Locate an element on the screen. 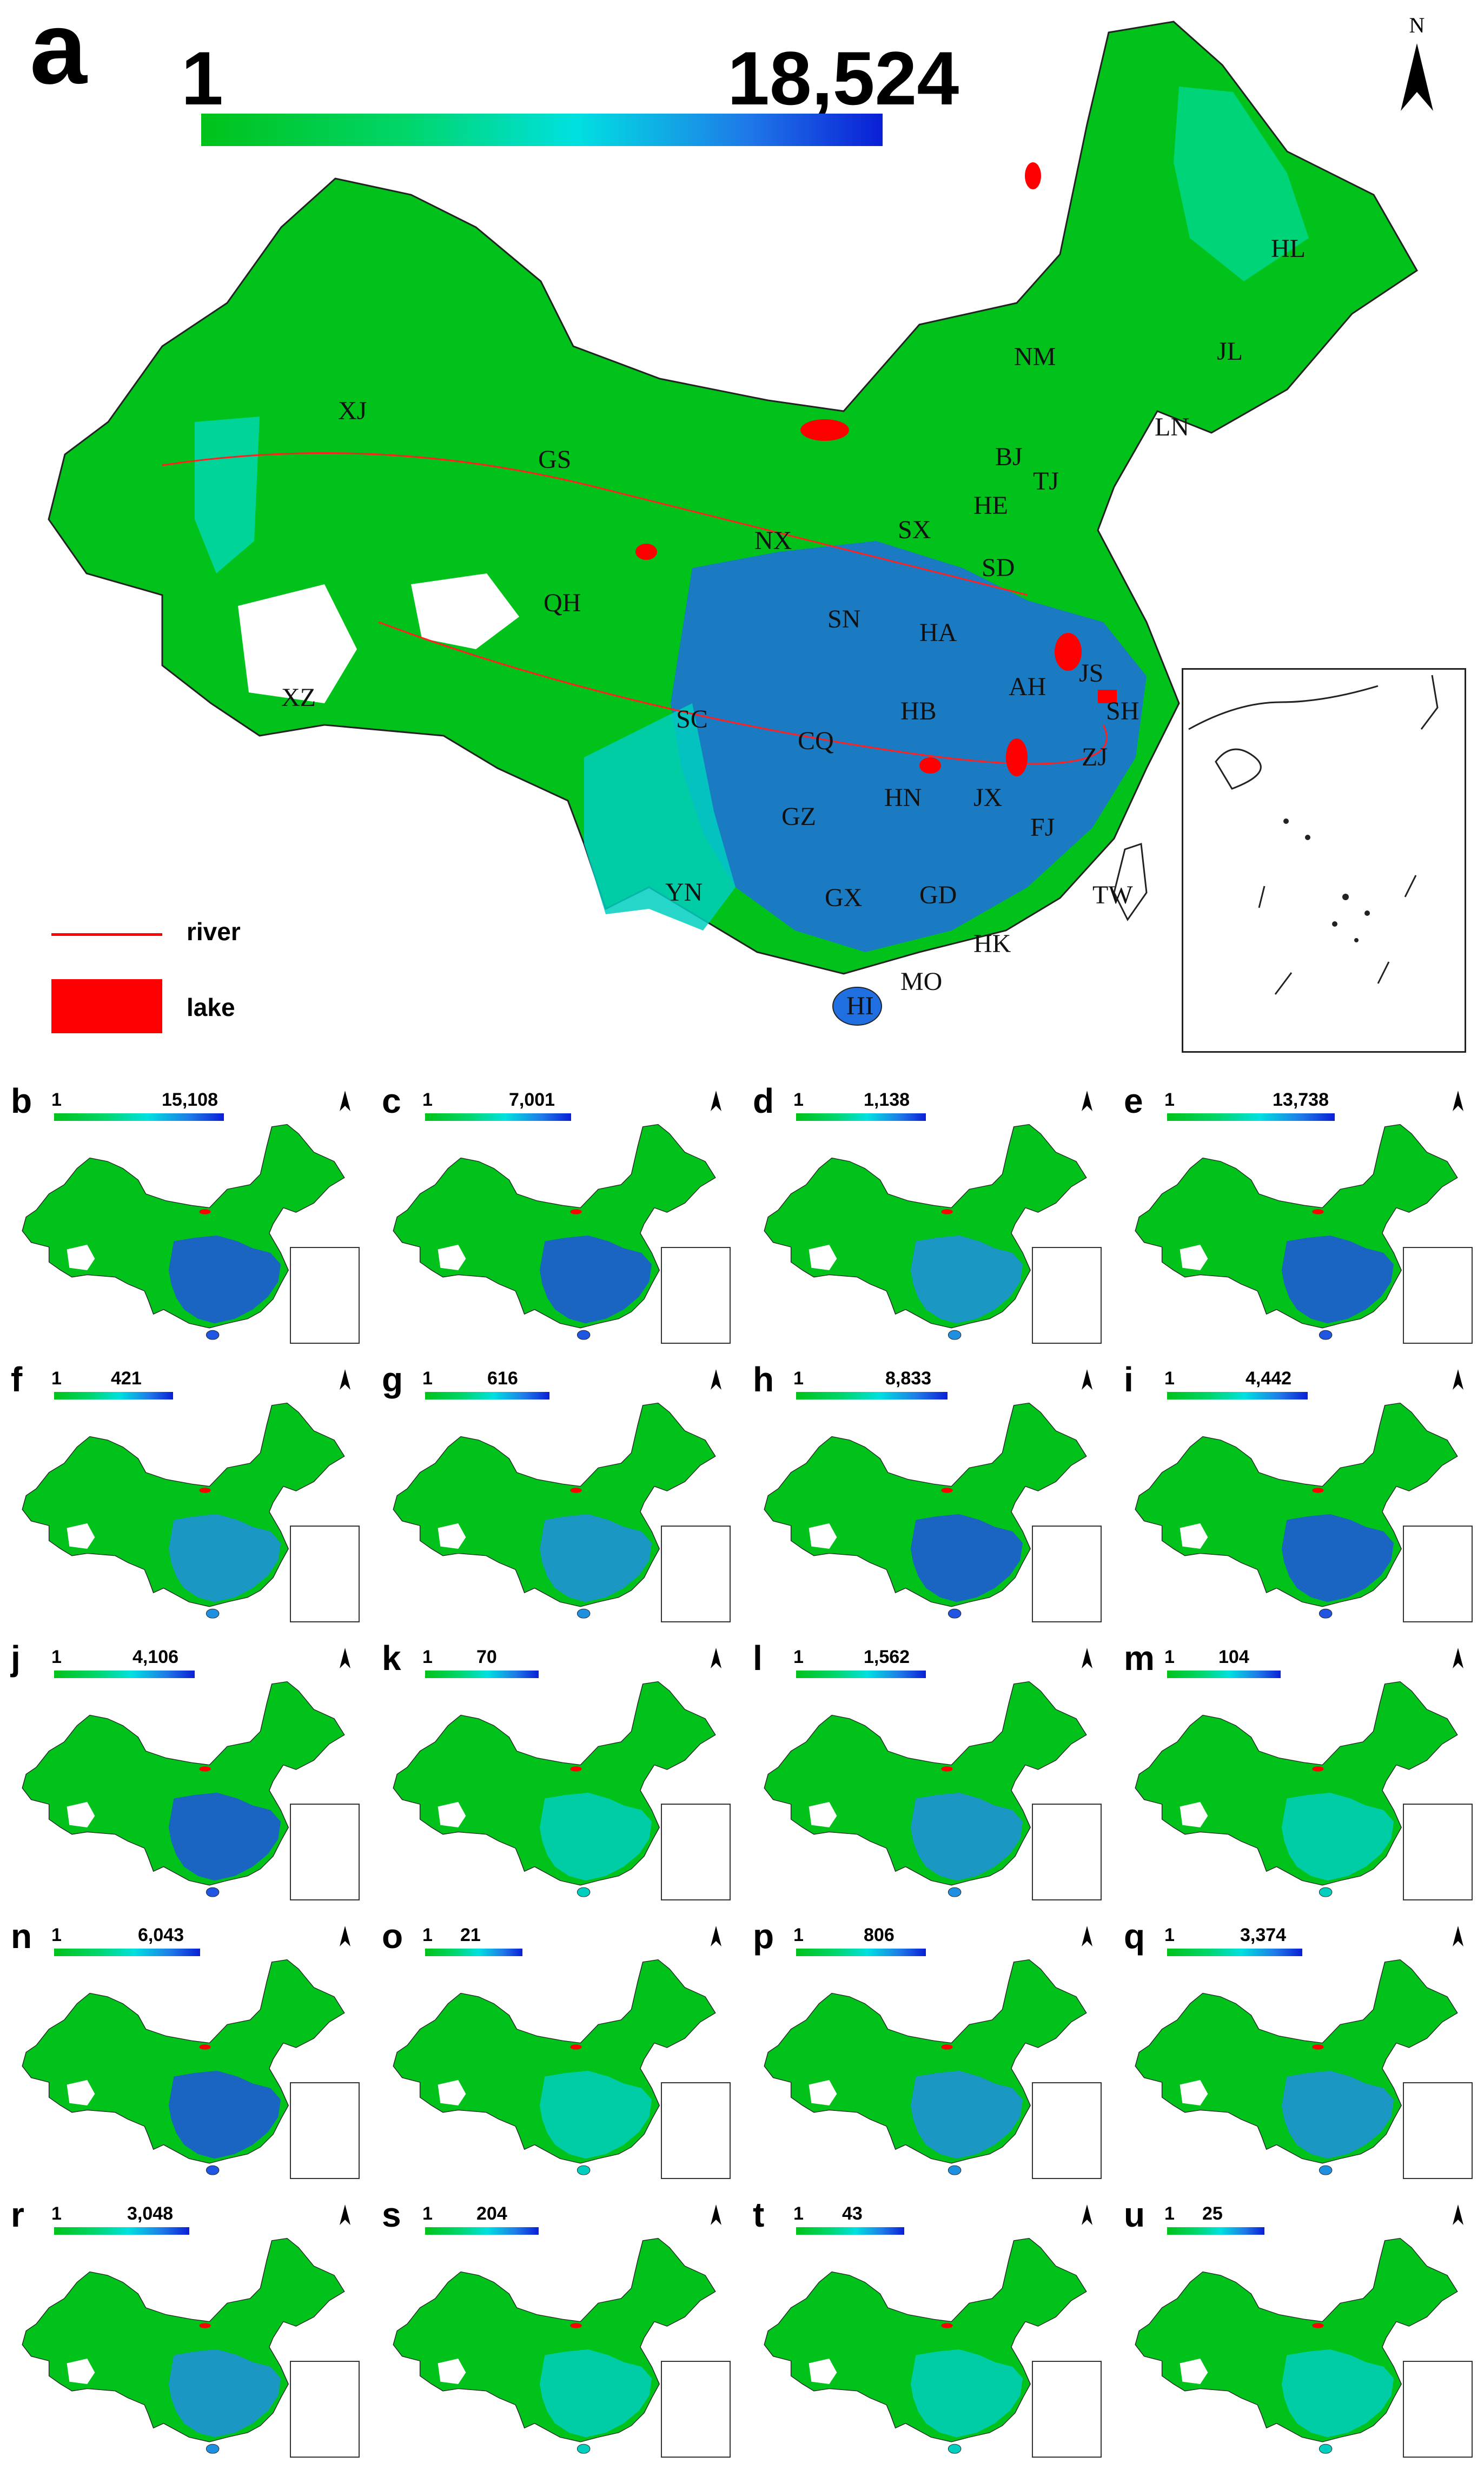 The image size is (1484, 2469). province-label: HI is located at coordinates (860, 1006).